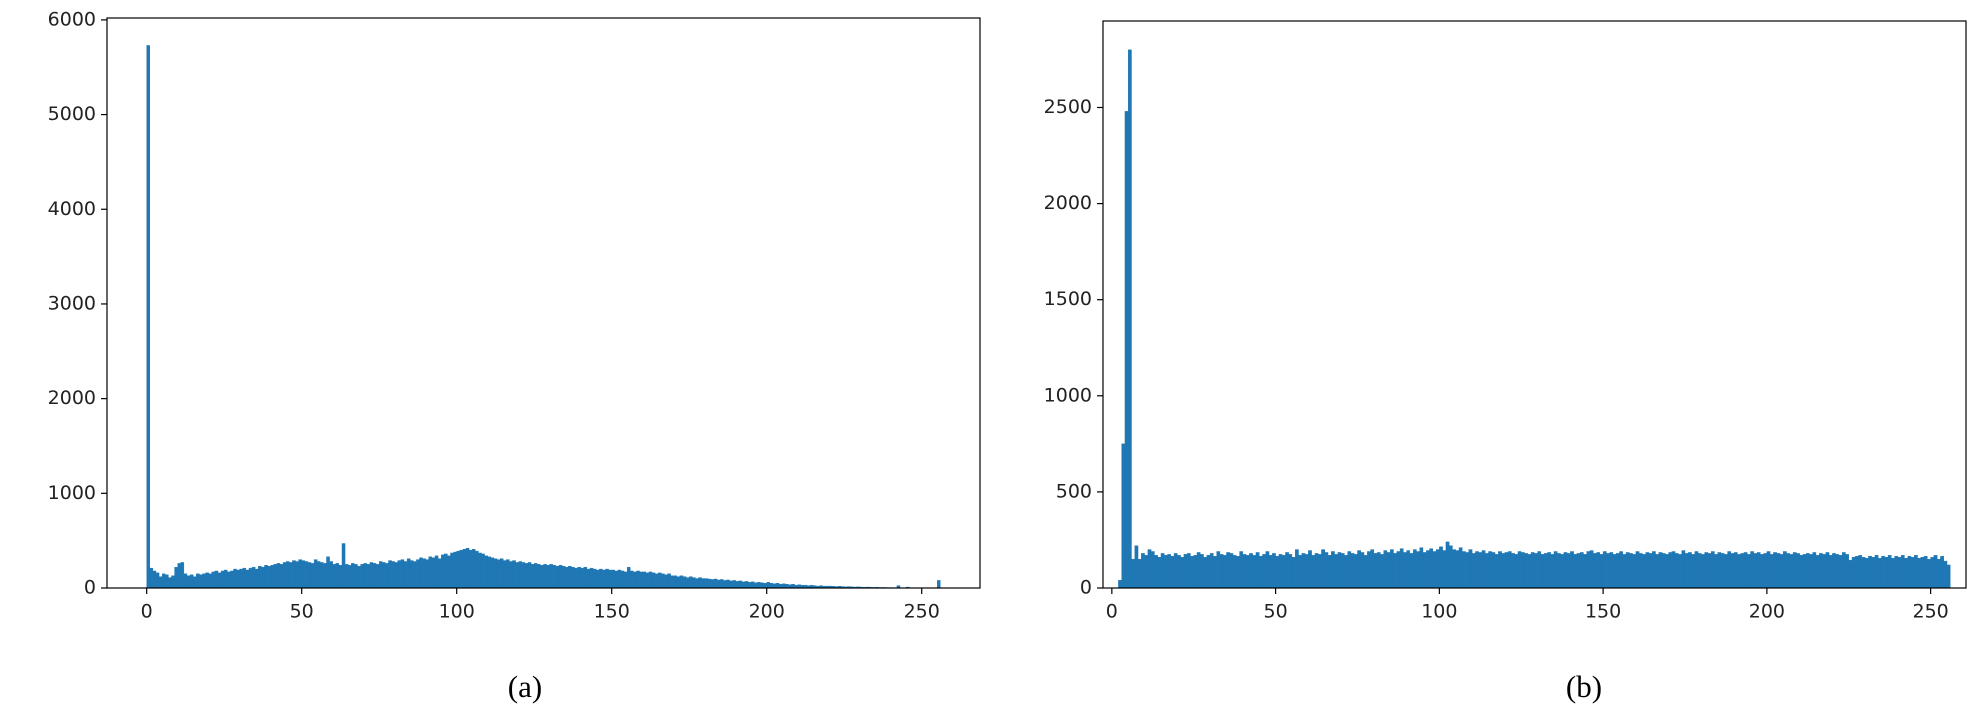 Image resolution: width=1982 pixels, height=727 pixels. What do you see at coordinates (1074, 491) in the screenshot?
I see `y-tick-label: 500` at bounding box center [1074, 491].